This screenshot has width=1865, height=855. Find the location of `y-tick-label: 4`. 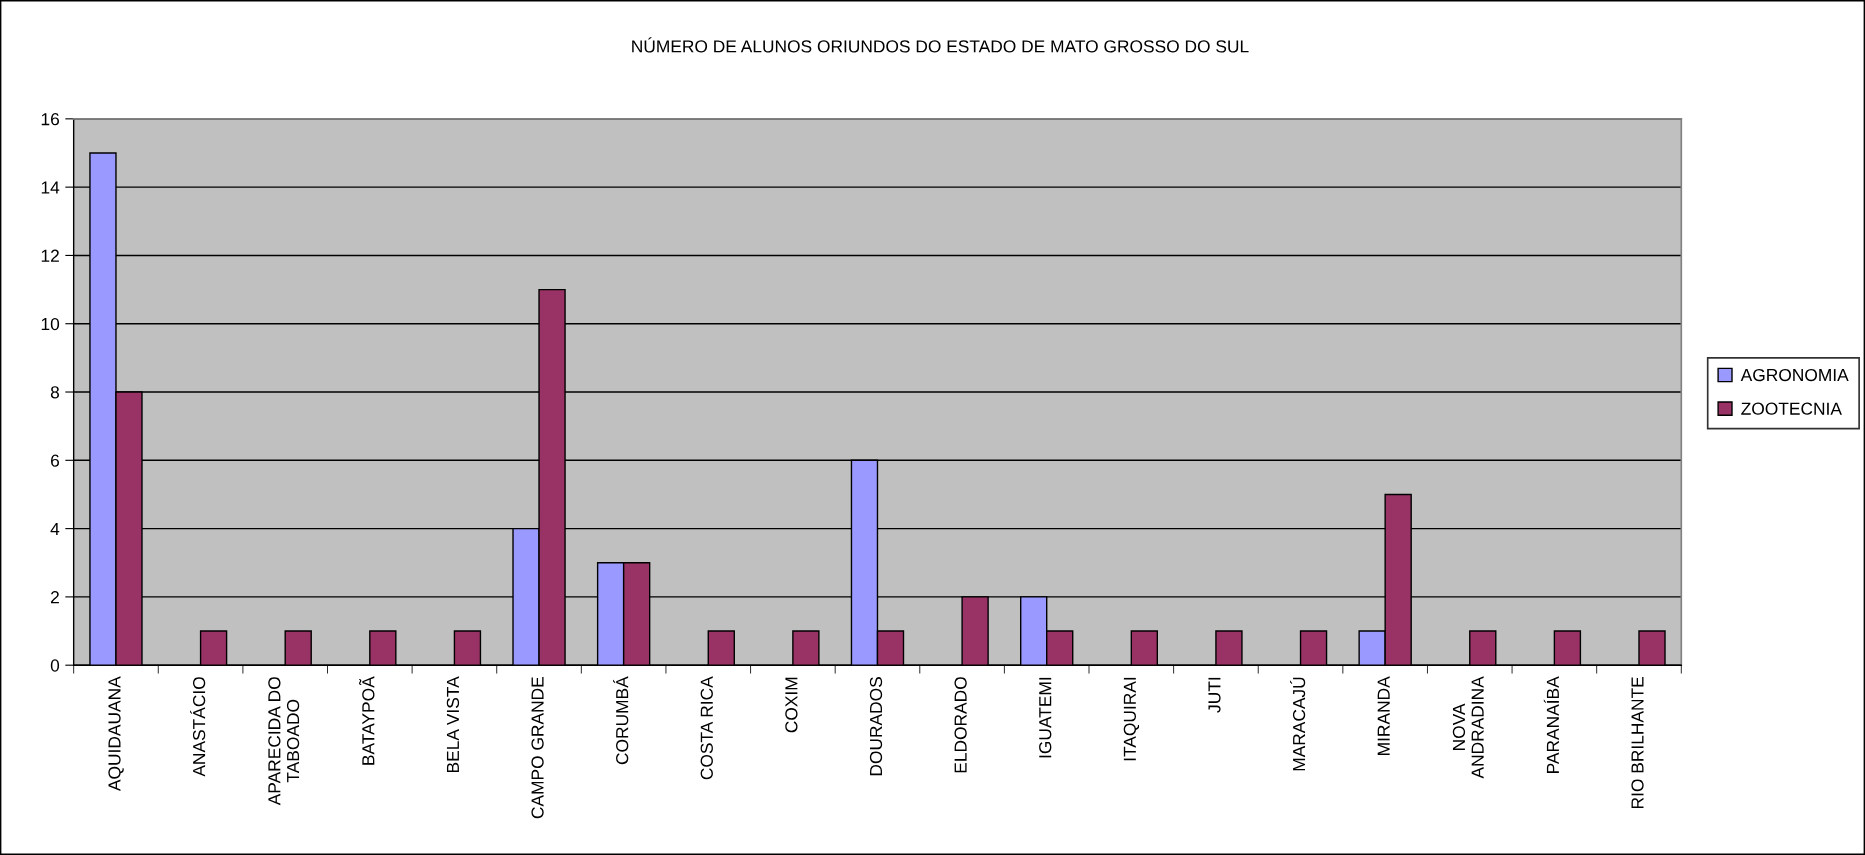

y-tick-label: 4 is located at coordinates (55, 528).